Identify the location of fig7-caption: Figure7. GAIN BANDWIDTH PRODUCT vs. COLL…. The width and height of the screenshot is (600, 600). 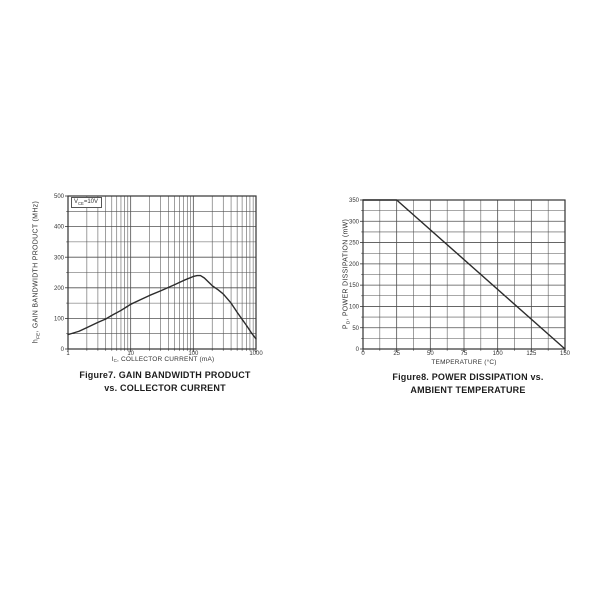
(164, 382).